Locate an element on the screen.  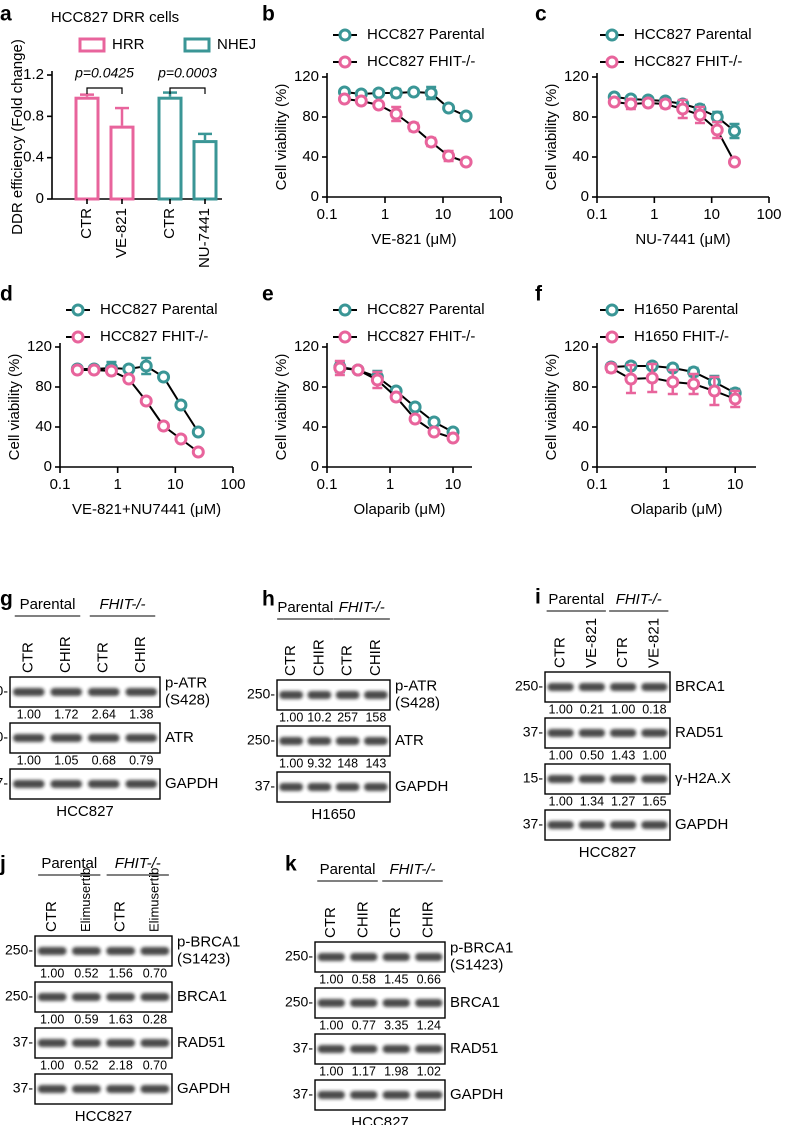
y-tick-label: 80 is located at coordinates (310, 386).